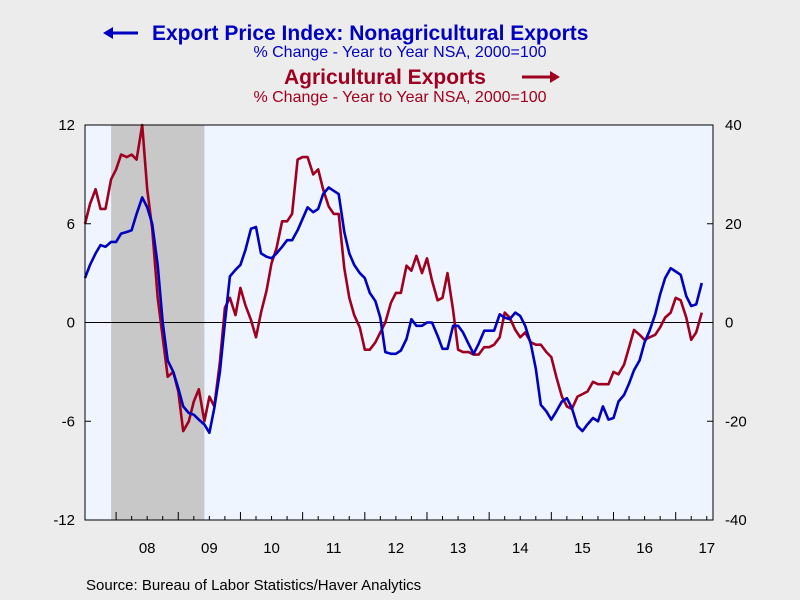 Image resolution: width=800 pixels, height=600 pixels. I want to click on y-left-axis: 12 6 0 -6 -12, so click(72, 323).